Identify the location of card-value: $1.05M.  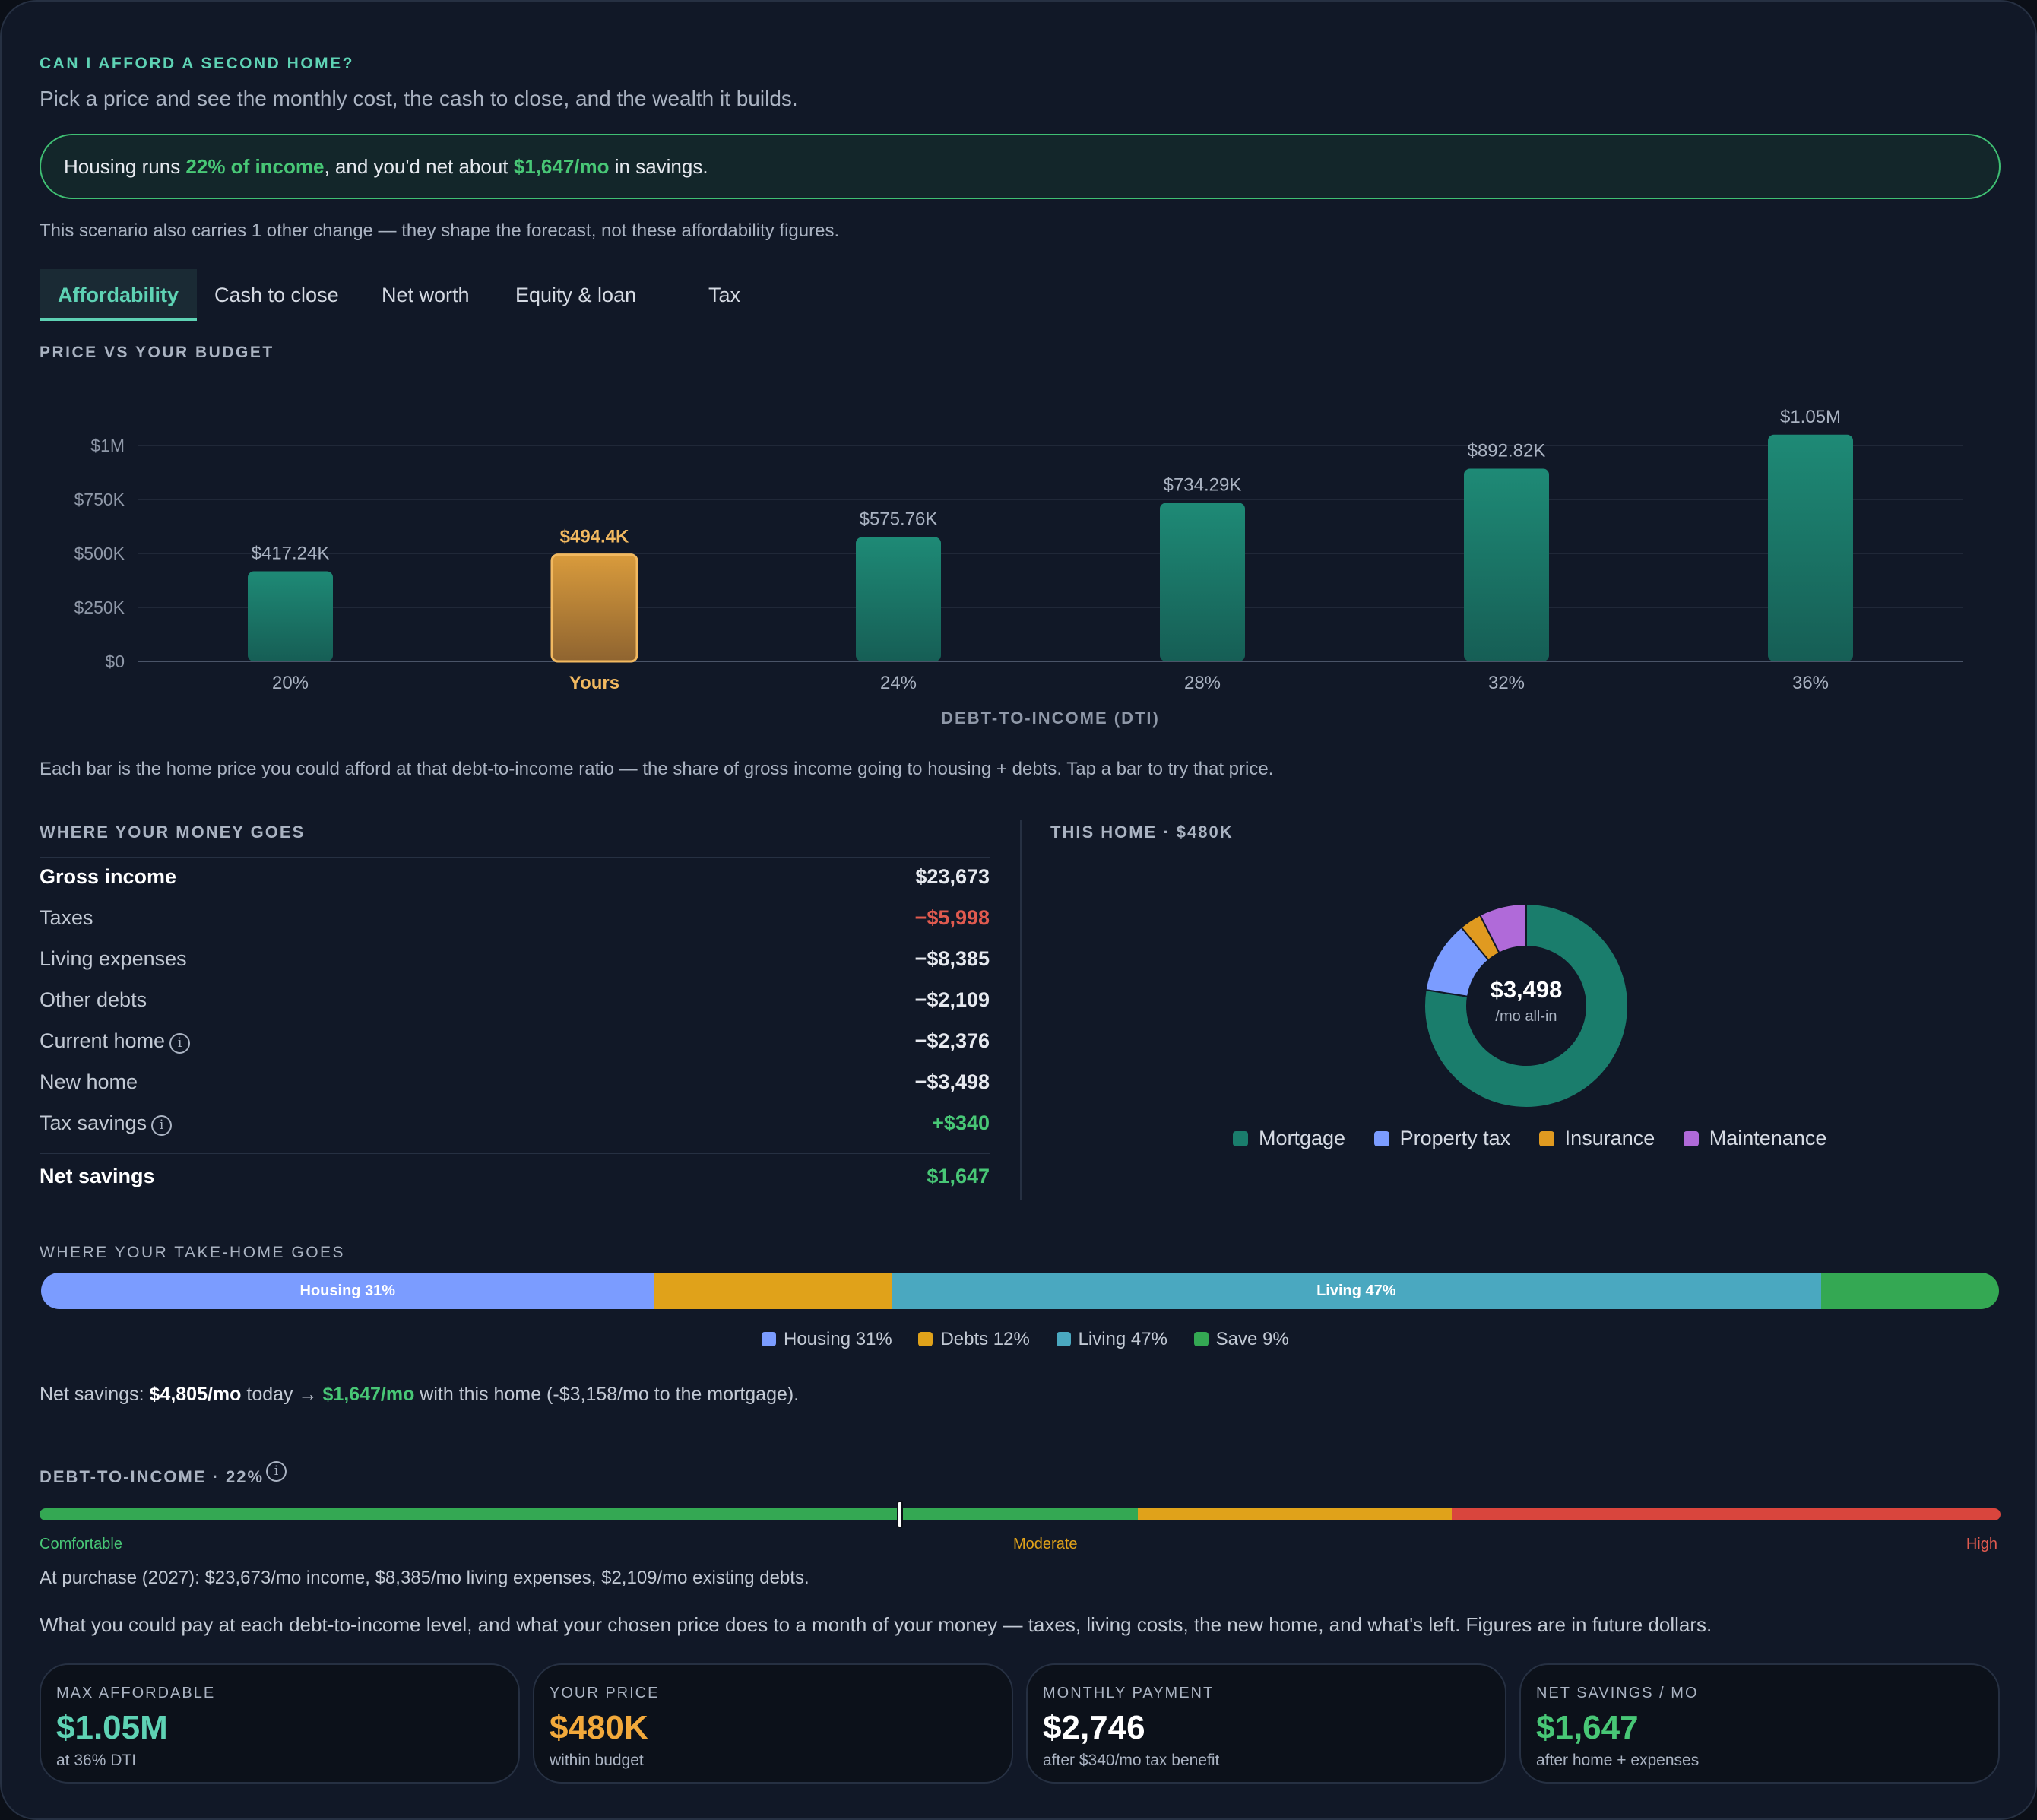
(112, 1727).